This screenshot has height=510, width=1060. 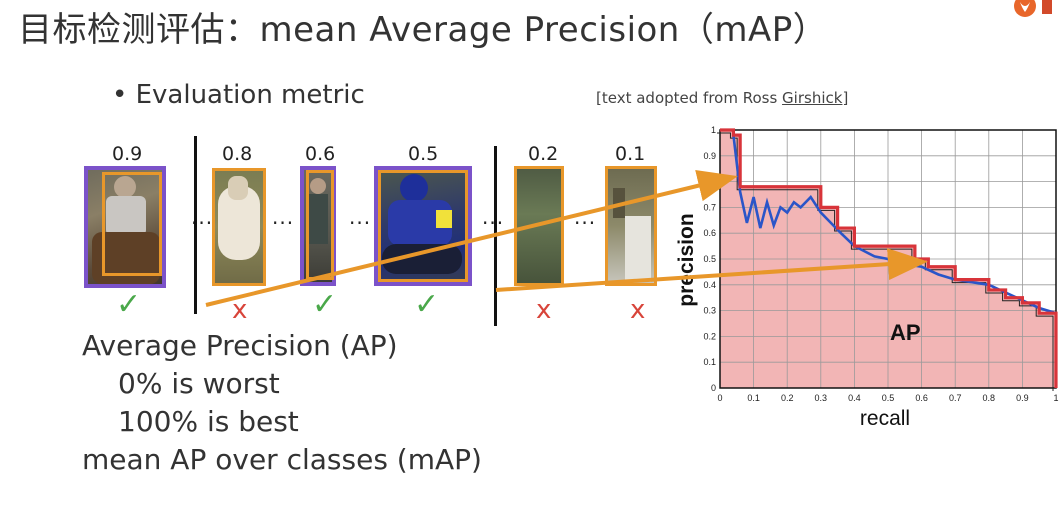 I want to click on x-tick-label: 0, so click(x=719, y=398).